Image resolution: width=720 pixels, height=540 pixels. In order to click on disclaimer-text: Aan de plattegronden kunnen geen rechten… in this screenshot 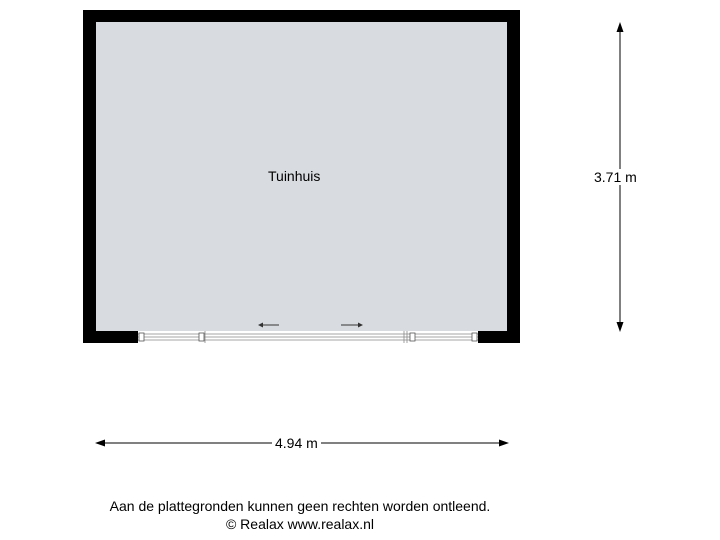, I will do `click(300, 506)`.